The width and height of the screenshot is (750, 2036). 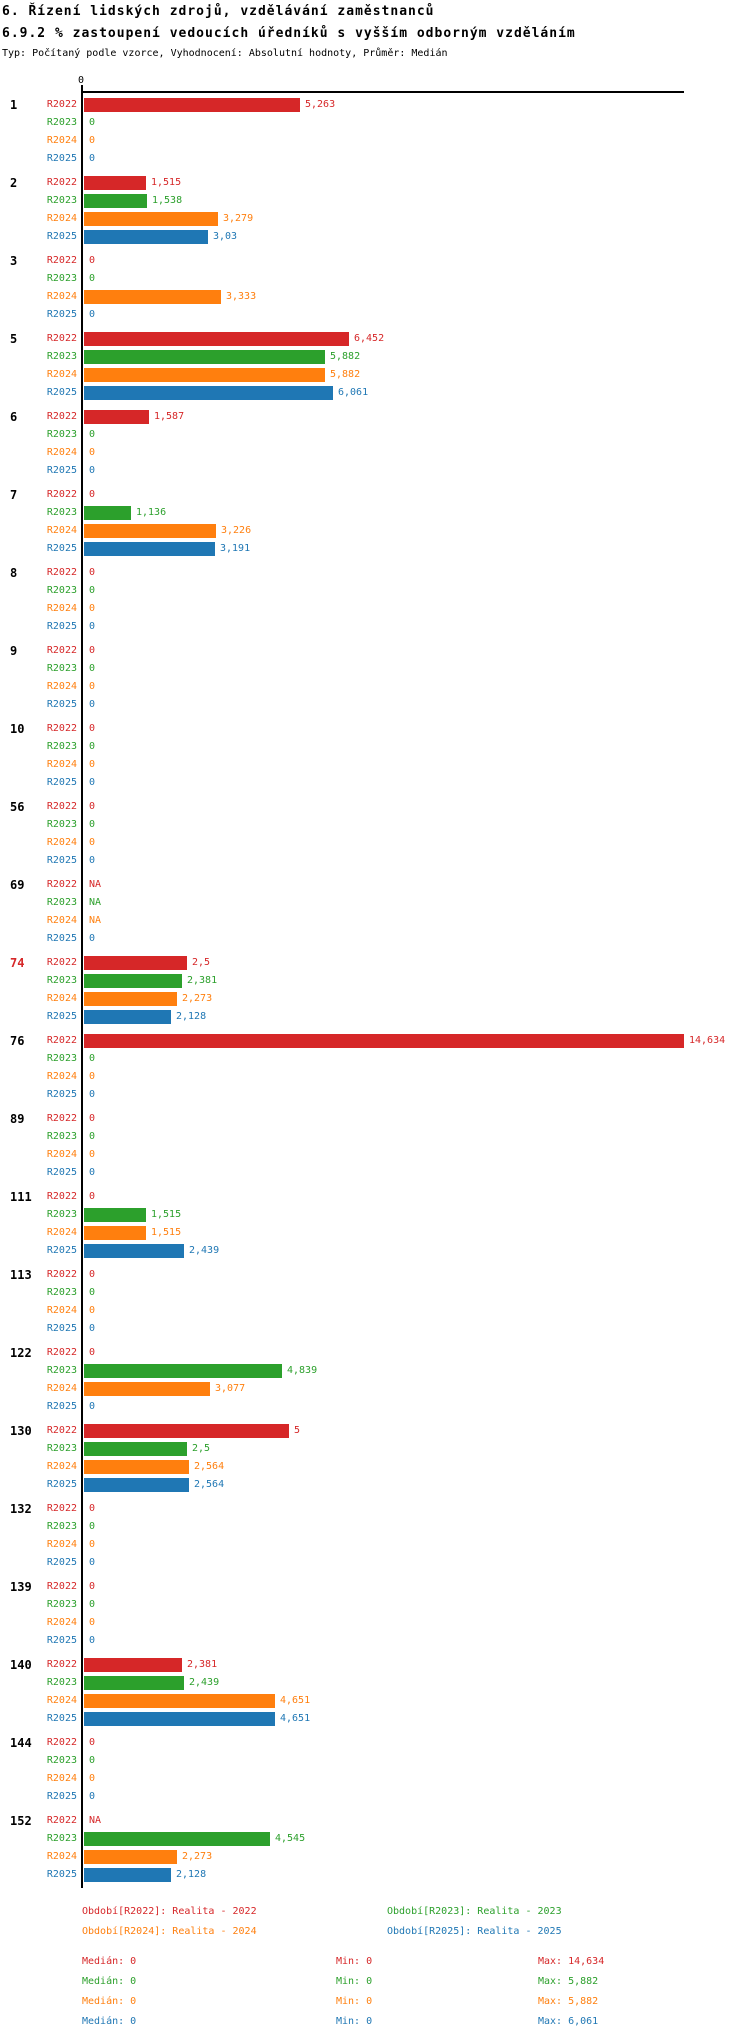 What do you see at coordinates (225, 236) in the screenshot?
I see `value-label: 3,03` at bounding box center [225, 236].